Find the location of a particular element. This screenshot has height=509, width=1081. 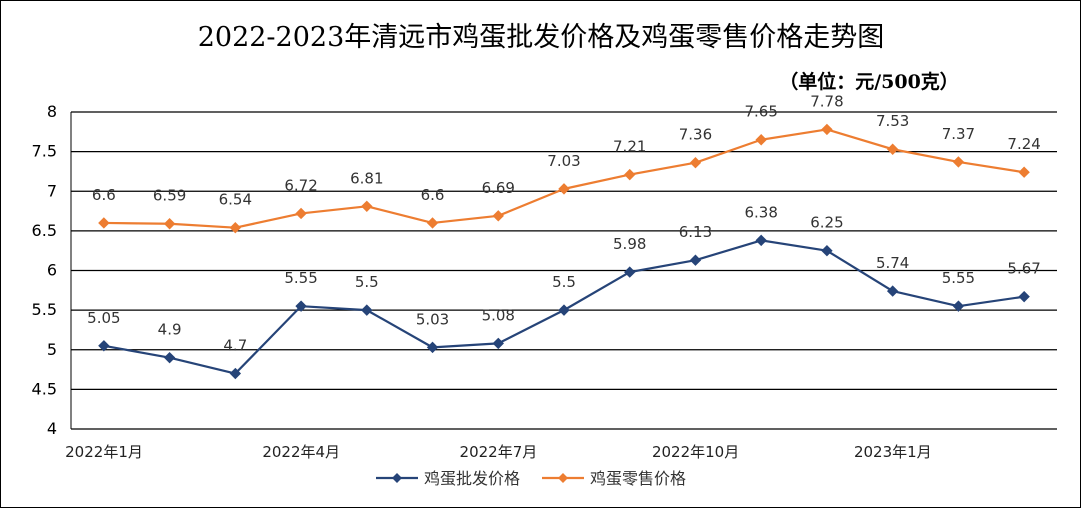

y-axis-ticks: 8 7.5 7 6.5 6 5.5 5 4.5 4 is located at coordinates (44, 270).